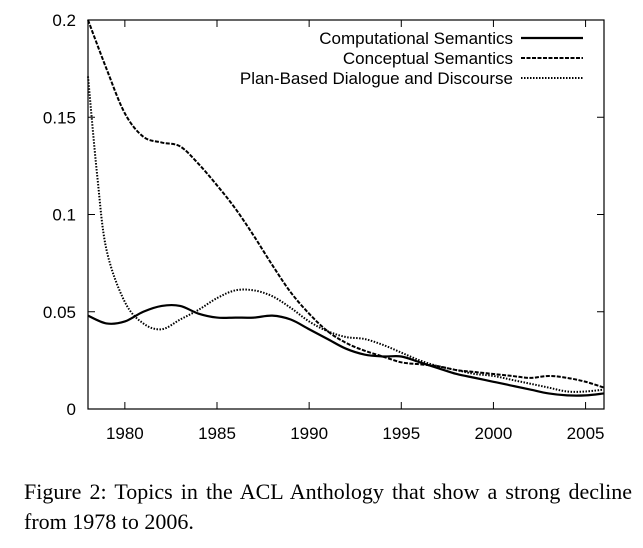  Describe the element at coordinates (586, 433) in the screenshot. I see `x-tick-label: 2005` at that location.